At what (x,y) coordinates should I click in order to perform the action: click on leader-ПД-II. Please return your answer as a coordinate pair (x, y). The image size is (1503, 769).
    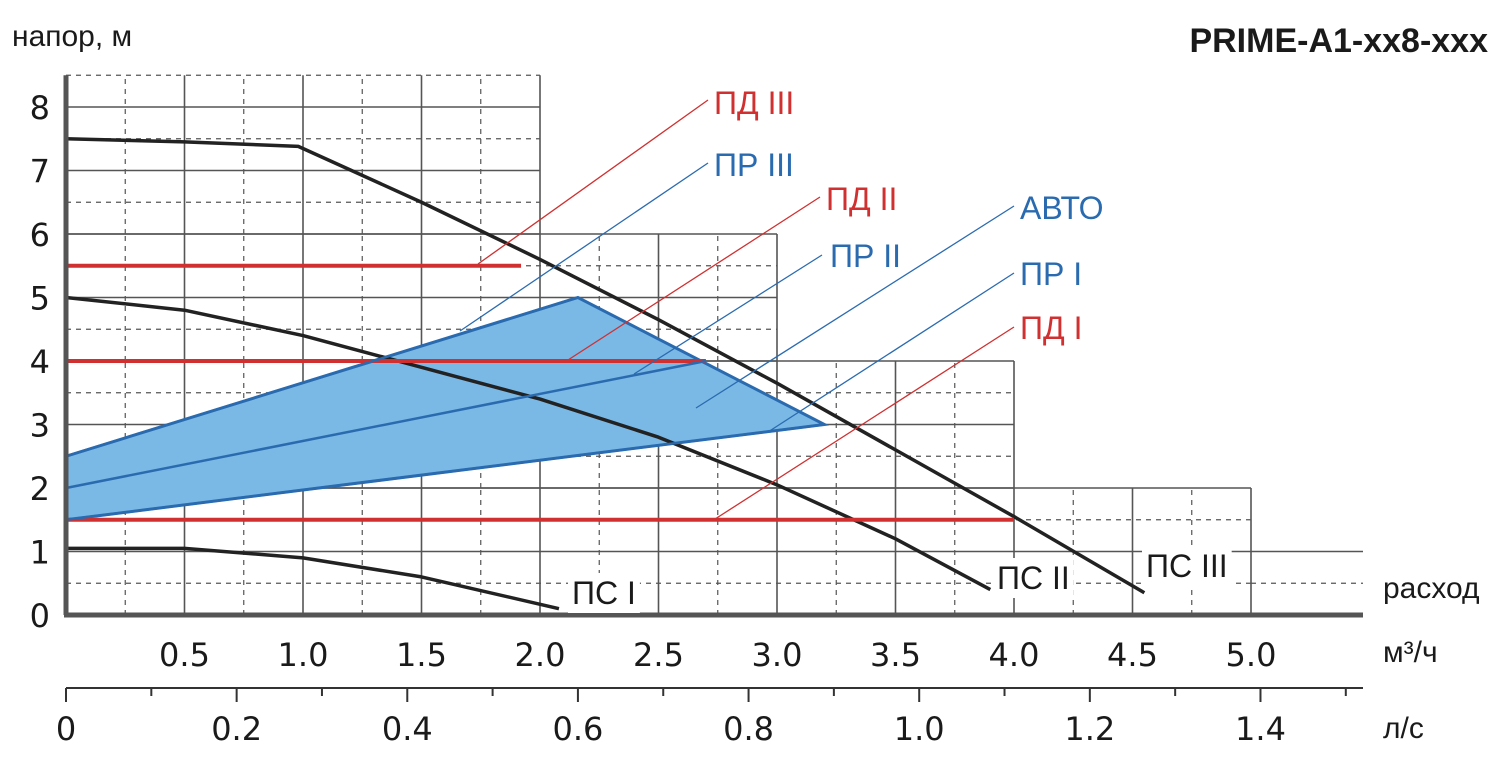
    Looking at the image, I should click on (694, 278).